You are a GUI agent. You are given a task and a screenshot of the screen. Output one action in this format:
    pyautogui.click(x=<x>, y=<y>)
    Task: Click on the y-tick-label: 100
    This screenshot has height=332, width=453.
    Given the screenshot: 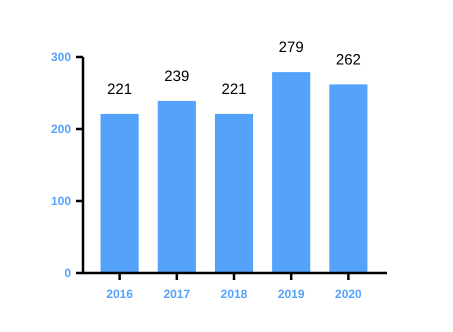 What is the action you would take?
    pyautogui.click(x=61, y=201)
    